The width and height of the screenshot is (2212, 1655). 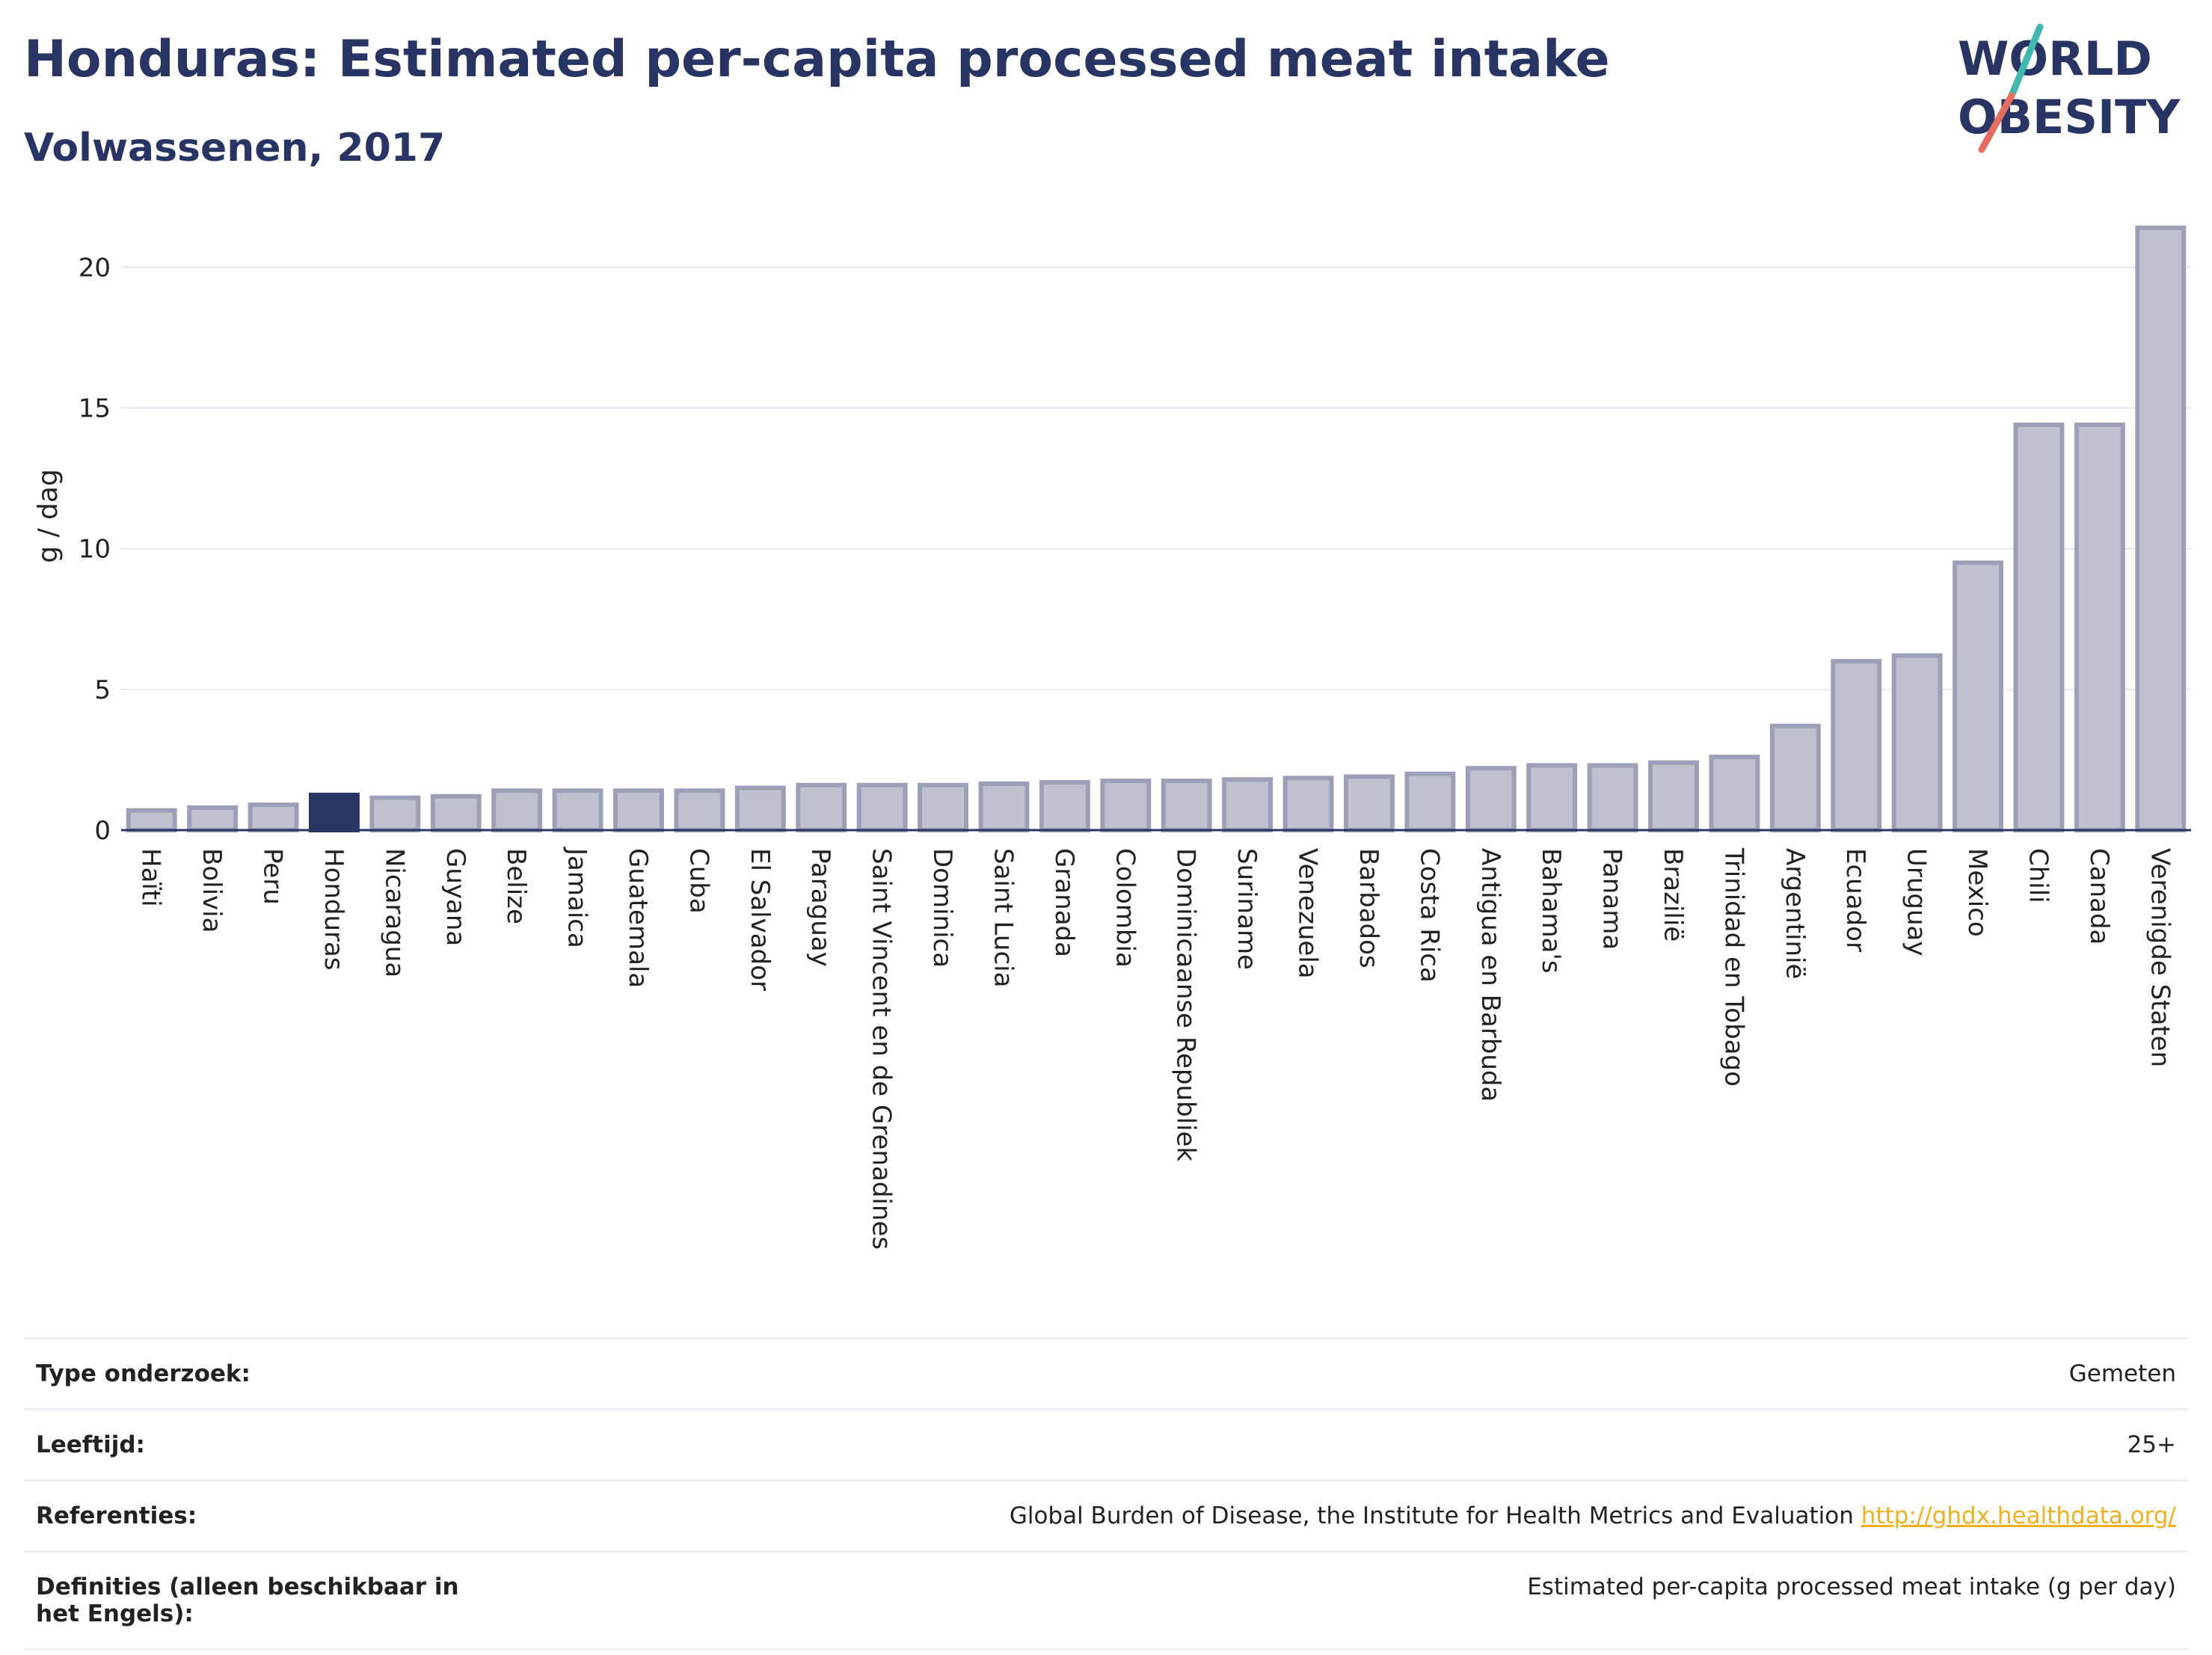 I want to click on x-tick-label: Colombia, so click(x=1125, y=908).